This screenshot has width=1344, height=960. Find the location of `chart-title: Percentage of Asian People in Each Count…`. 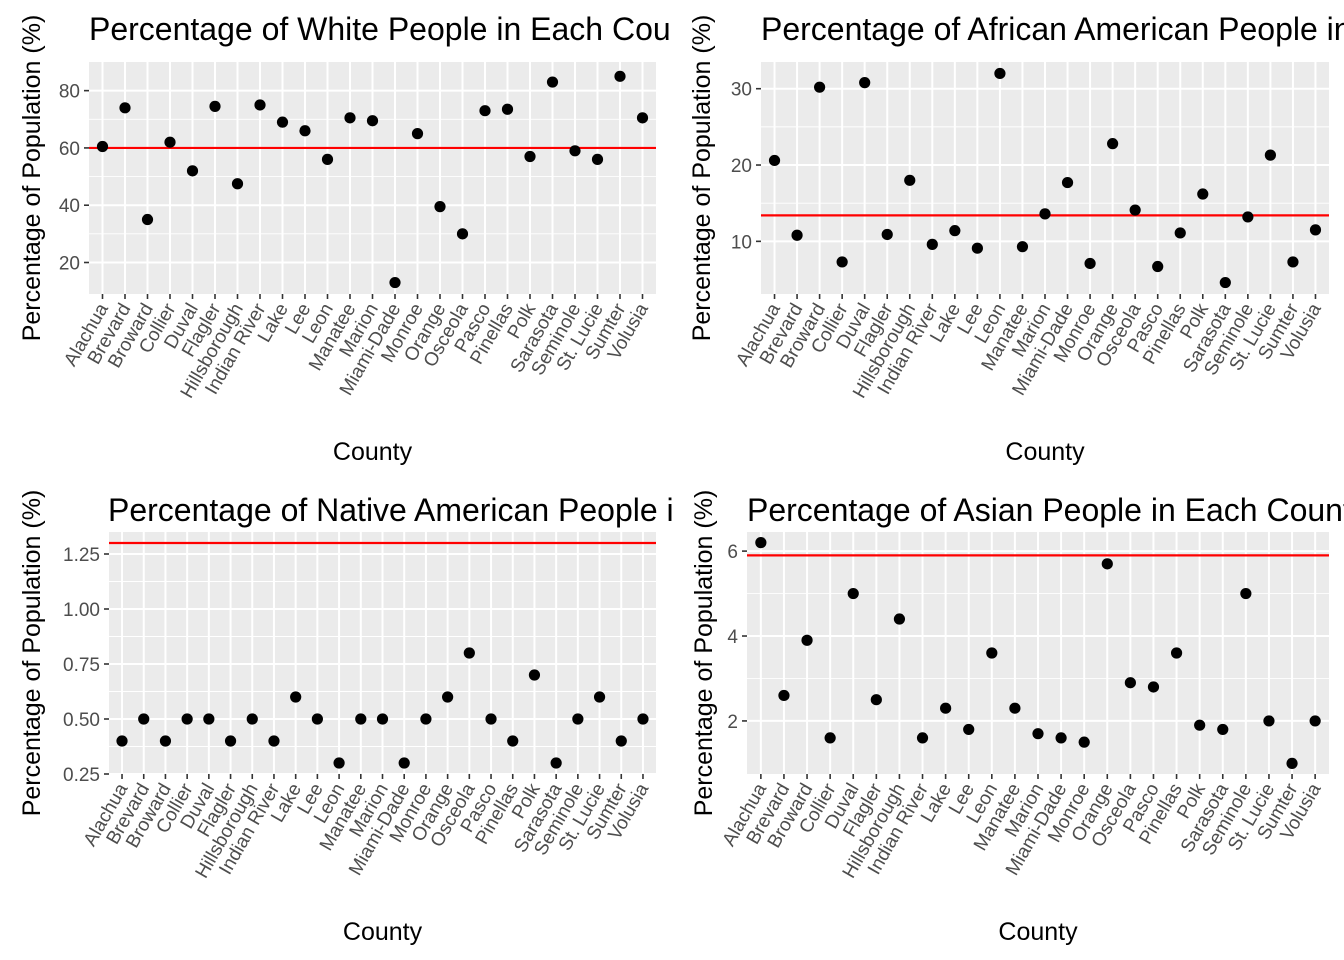

chart-title: Percentage of Asian People in Each Count… is located at coordinates (1045, 510).